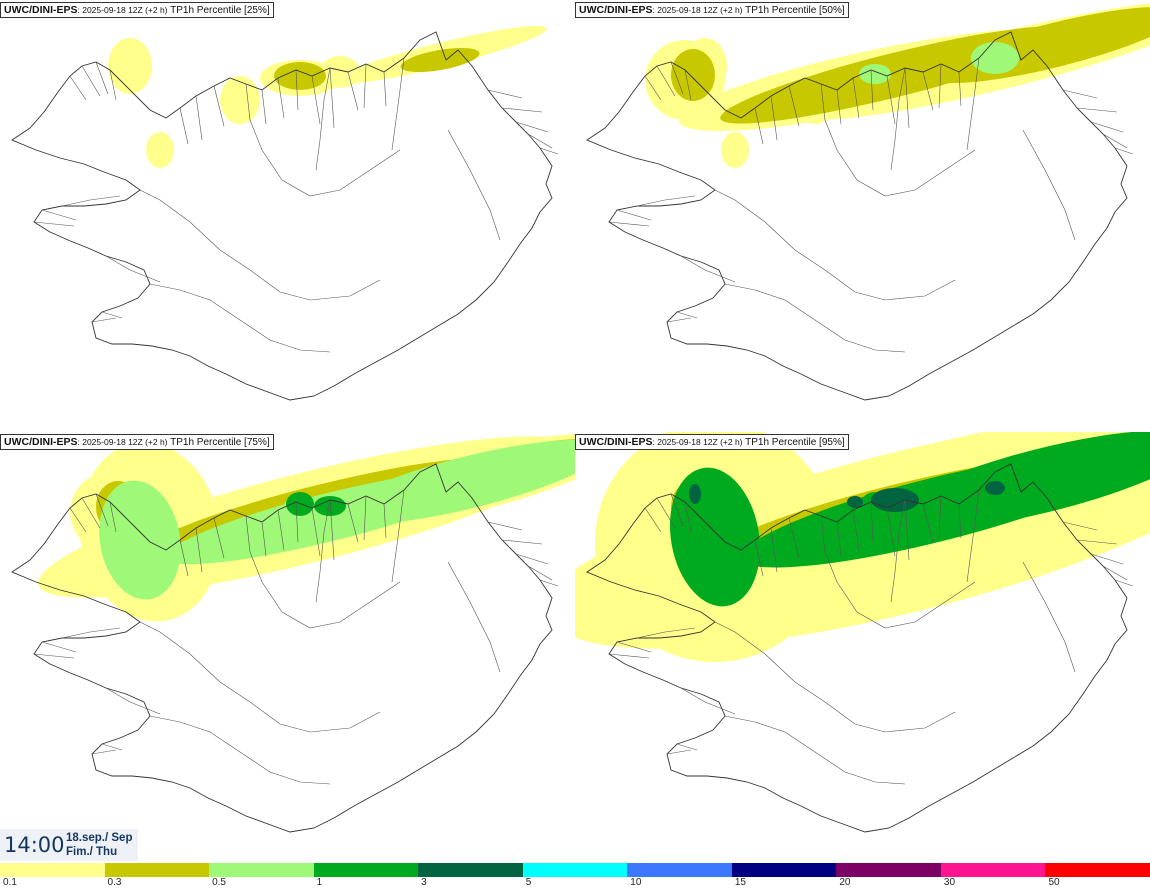  I want to click on legend-label: 20, so click(845, 882).